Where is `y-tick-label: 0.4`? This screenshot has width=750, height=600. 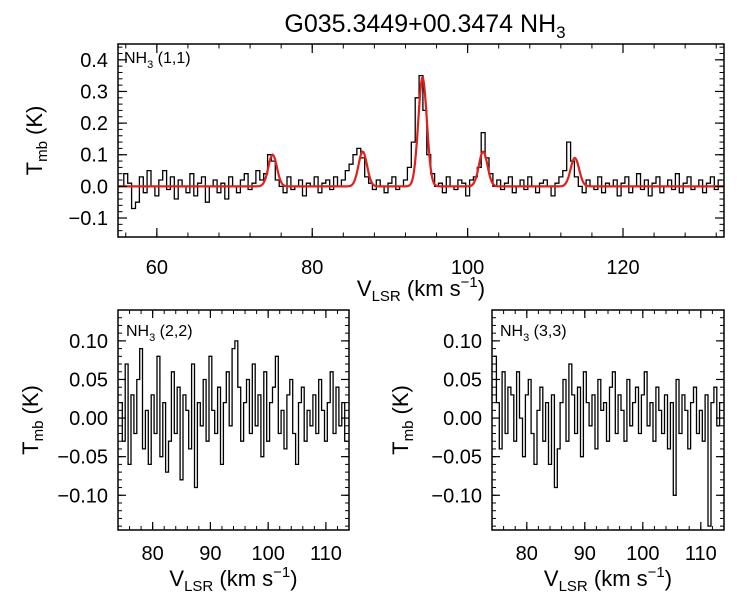 y-tick-label: 0.4 is located at coordinates (94, 61).